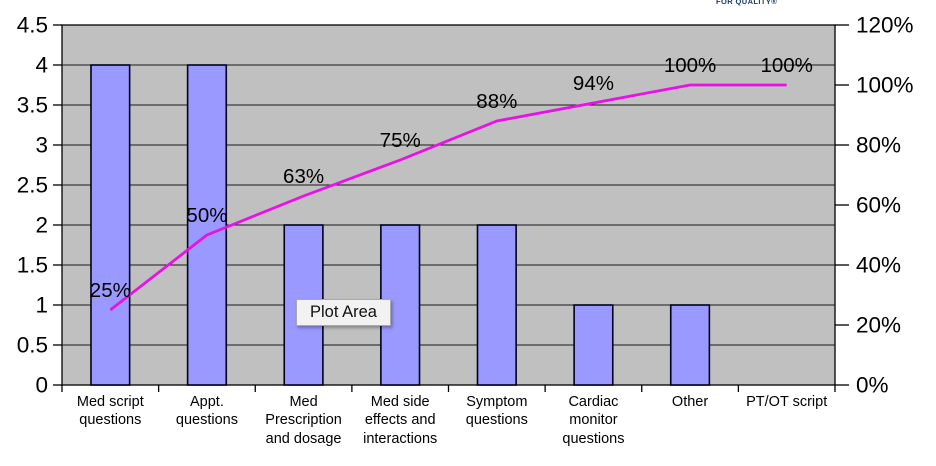  I want to click on left-axis-tick-label: 4, so click(41, 65).